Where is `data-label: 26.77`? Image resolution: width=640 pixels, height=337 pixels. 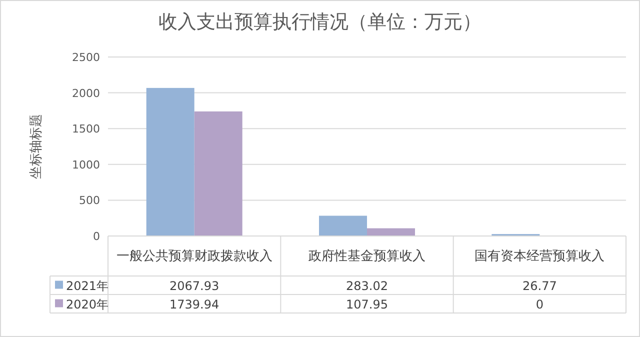
data-label: 26.77 is located at coordinates (539, 285).